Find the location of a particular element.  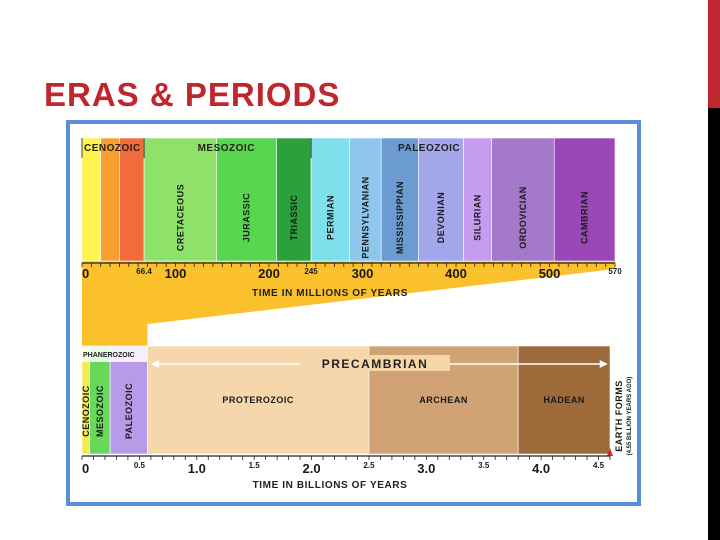

bottom-tick-label-3-0: 3.0 is located at coordinates (426, 468).